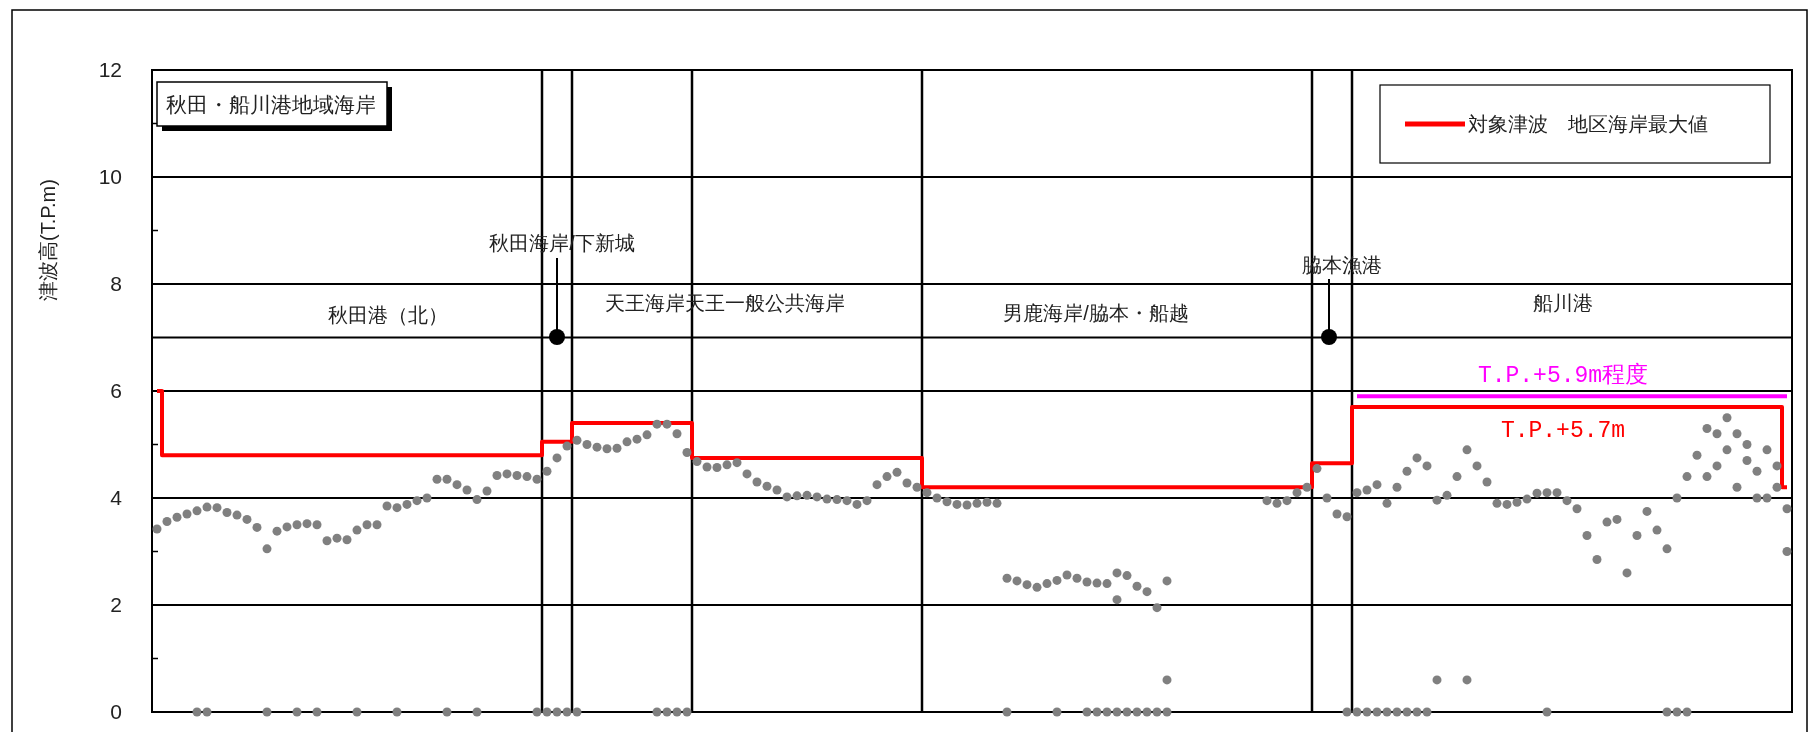 This screenshot has height=732, width=1809. Describe the element at coordinates (388, 315) in the screenshot. I see `annotation: 秋田港（北）` at that location.